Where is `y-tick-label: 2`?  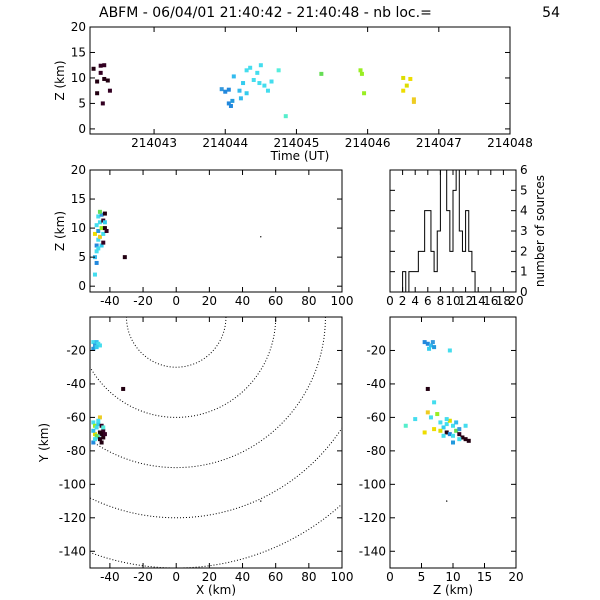
y-tick-label: 2 is located at coordinates (524, 251).